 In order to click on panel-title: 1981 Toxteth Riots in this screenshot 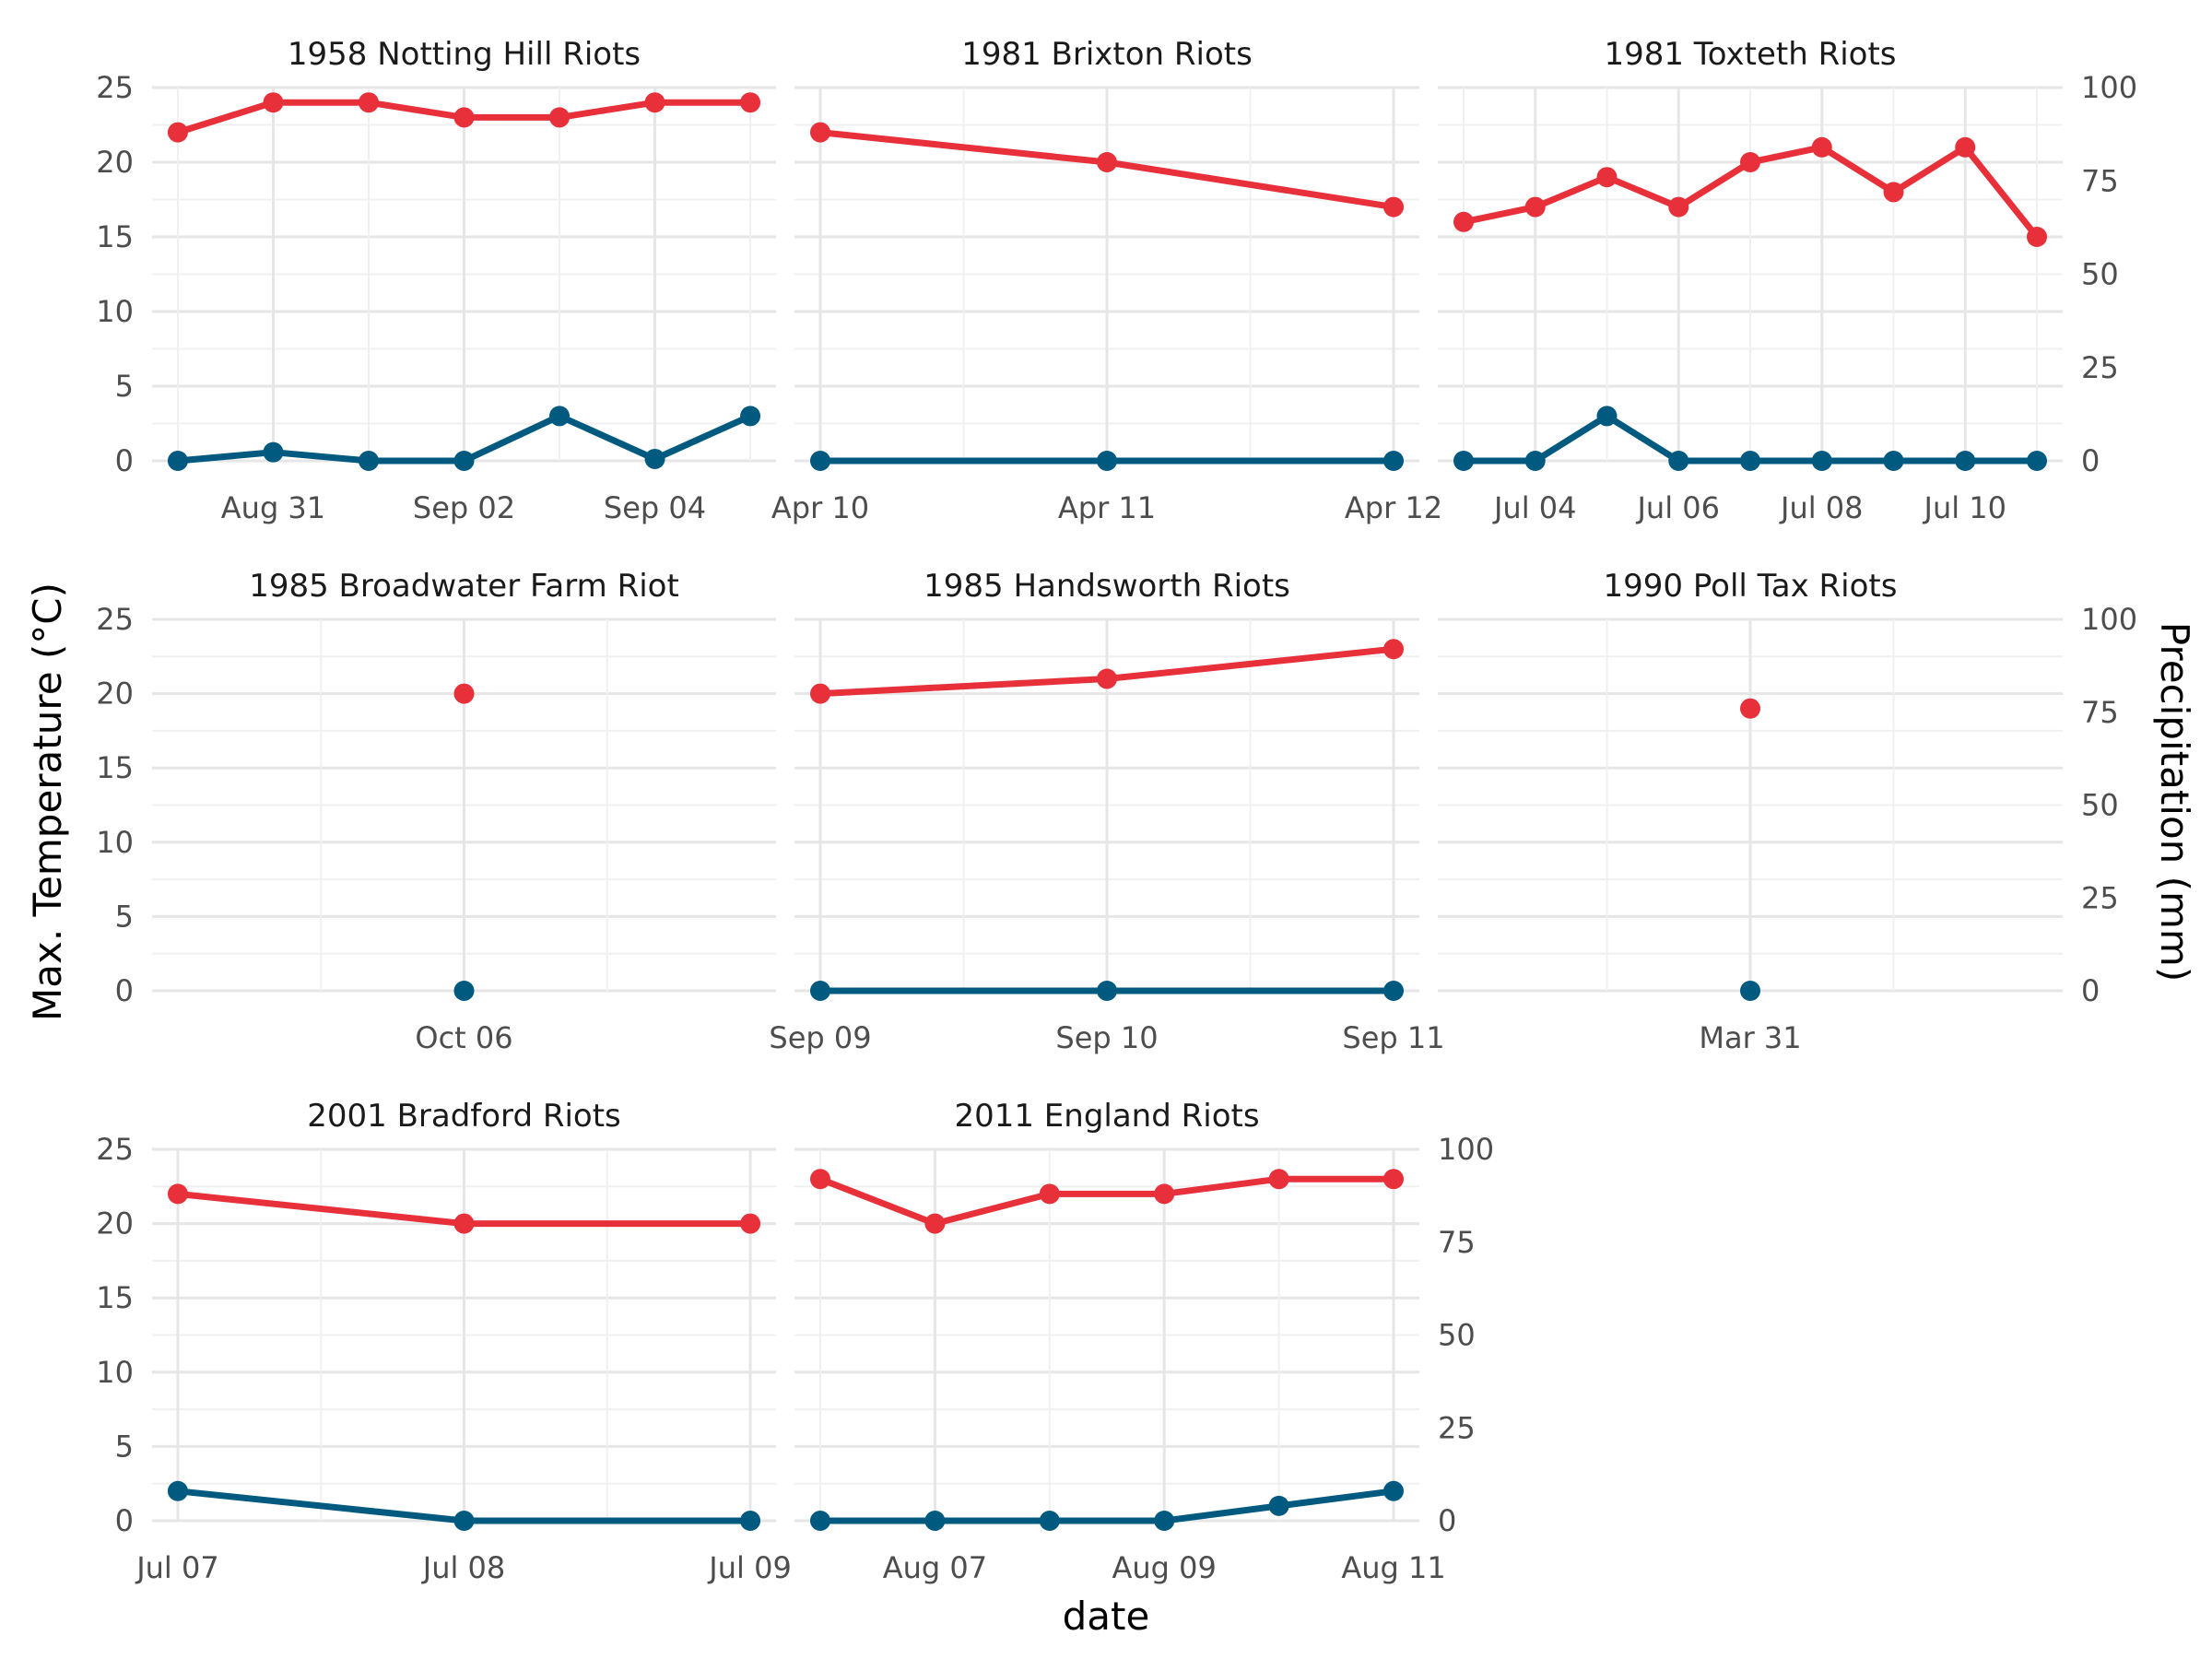, I will do `click(1750, 54)`.